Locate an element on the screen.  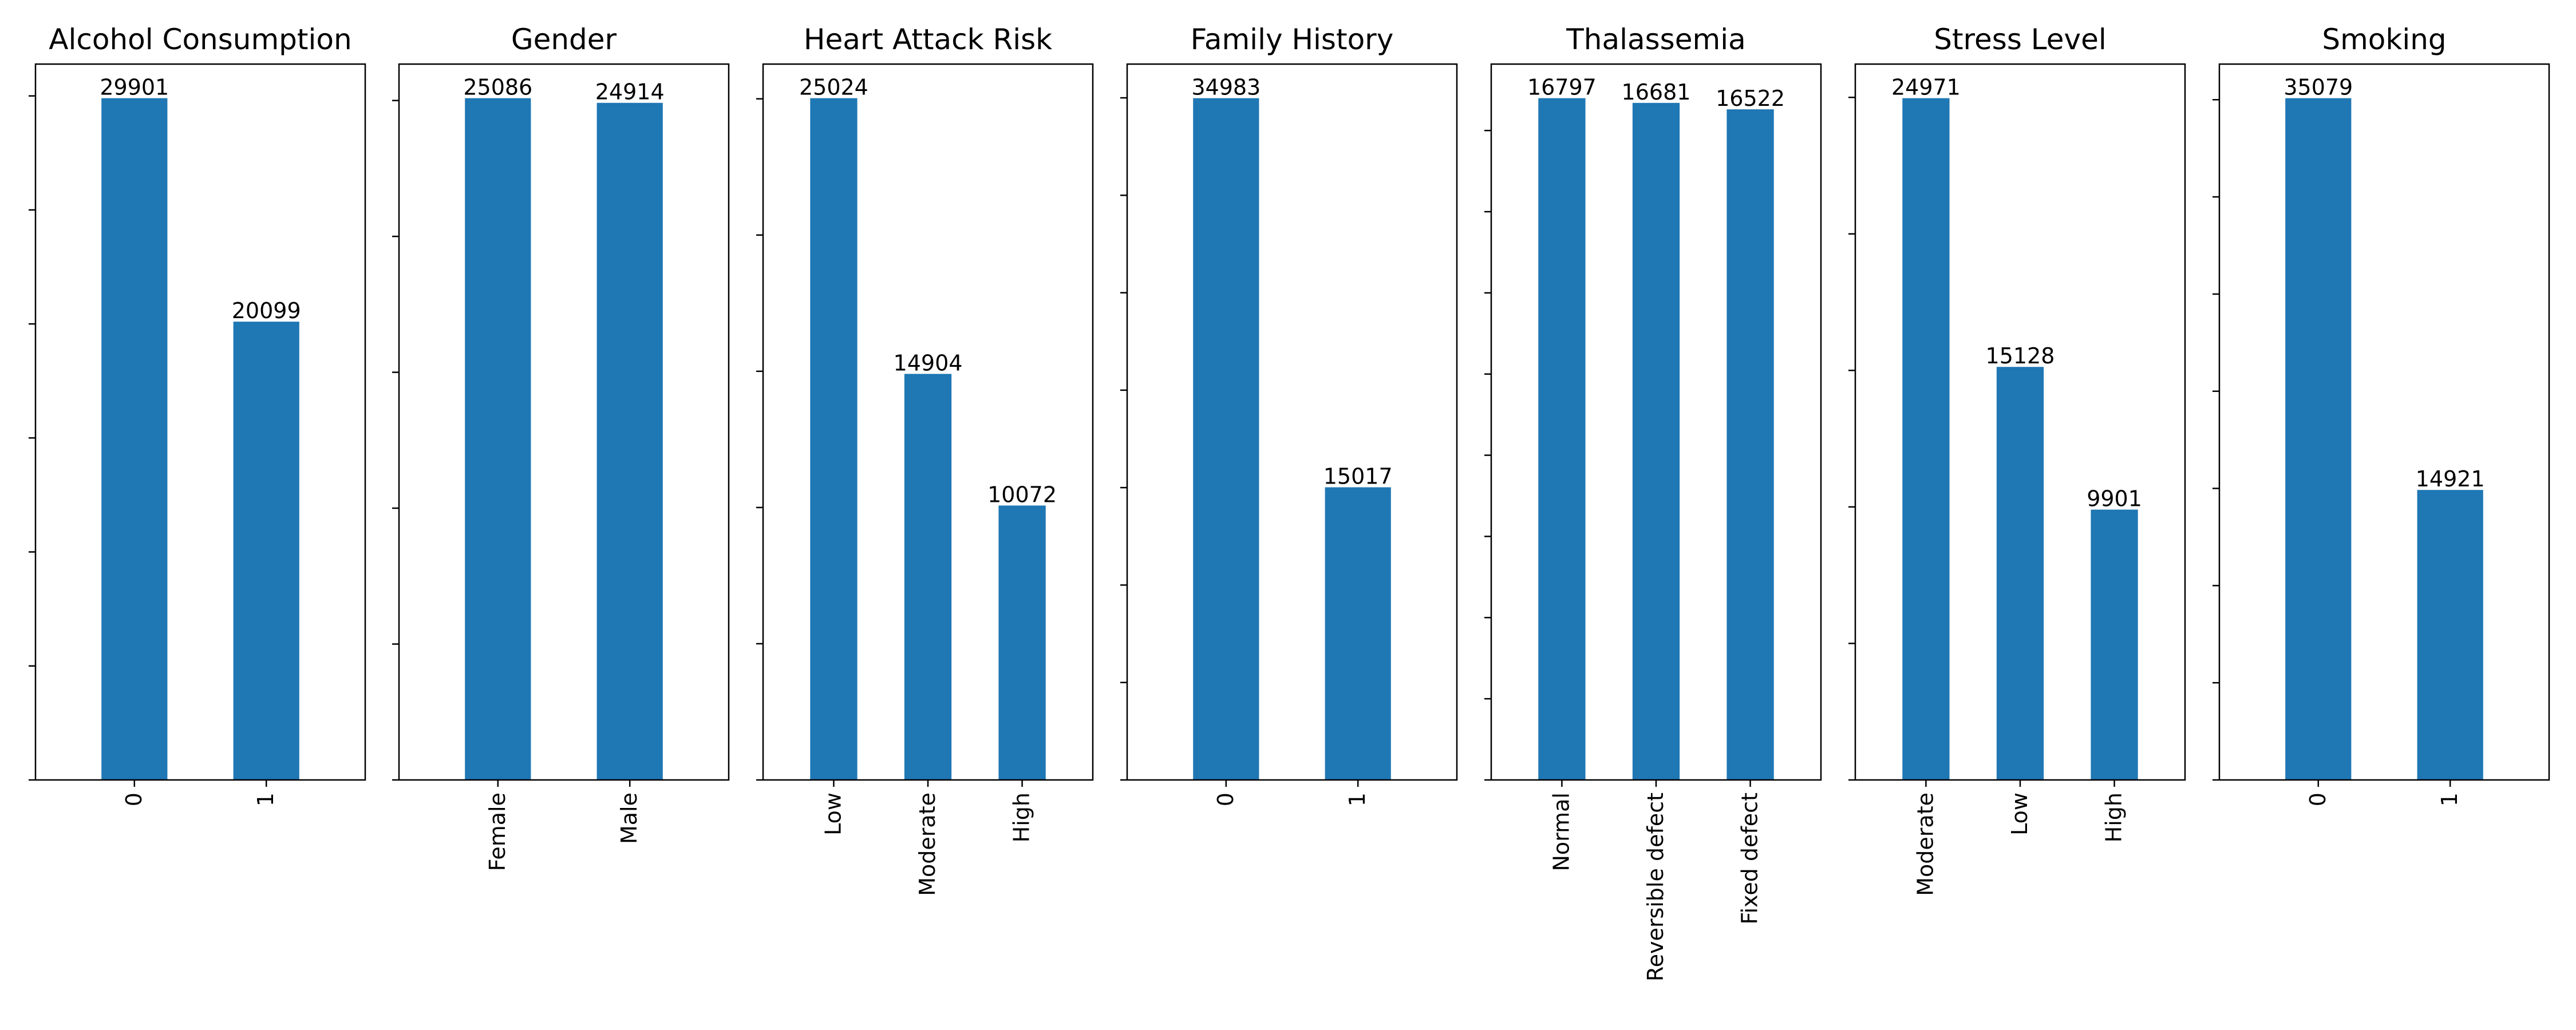
panel-title: Stress Level is located at coordinates (2020, 39).